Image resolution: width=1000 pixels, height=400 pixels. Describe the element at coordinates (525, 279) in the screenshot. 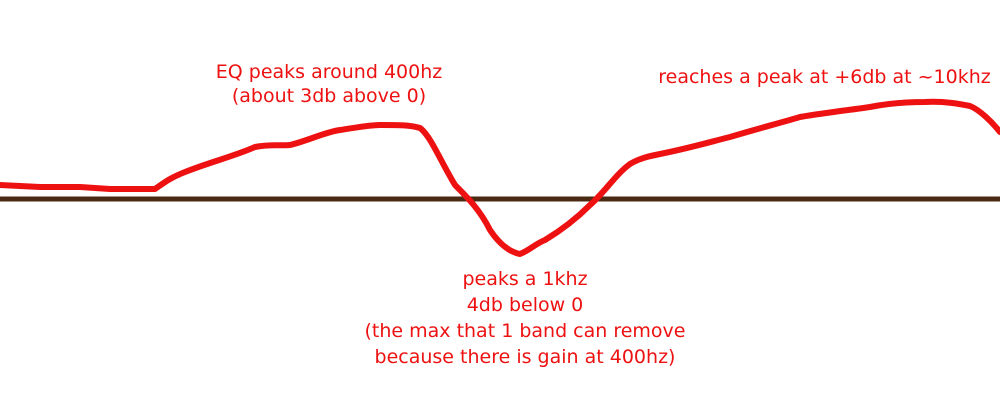

I see `annotation-line: peaks a 1khz` at that location.